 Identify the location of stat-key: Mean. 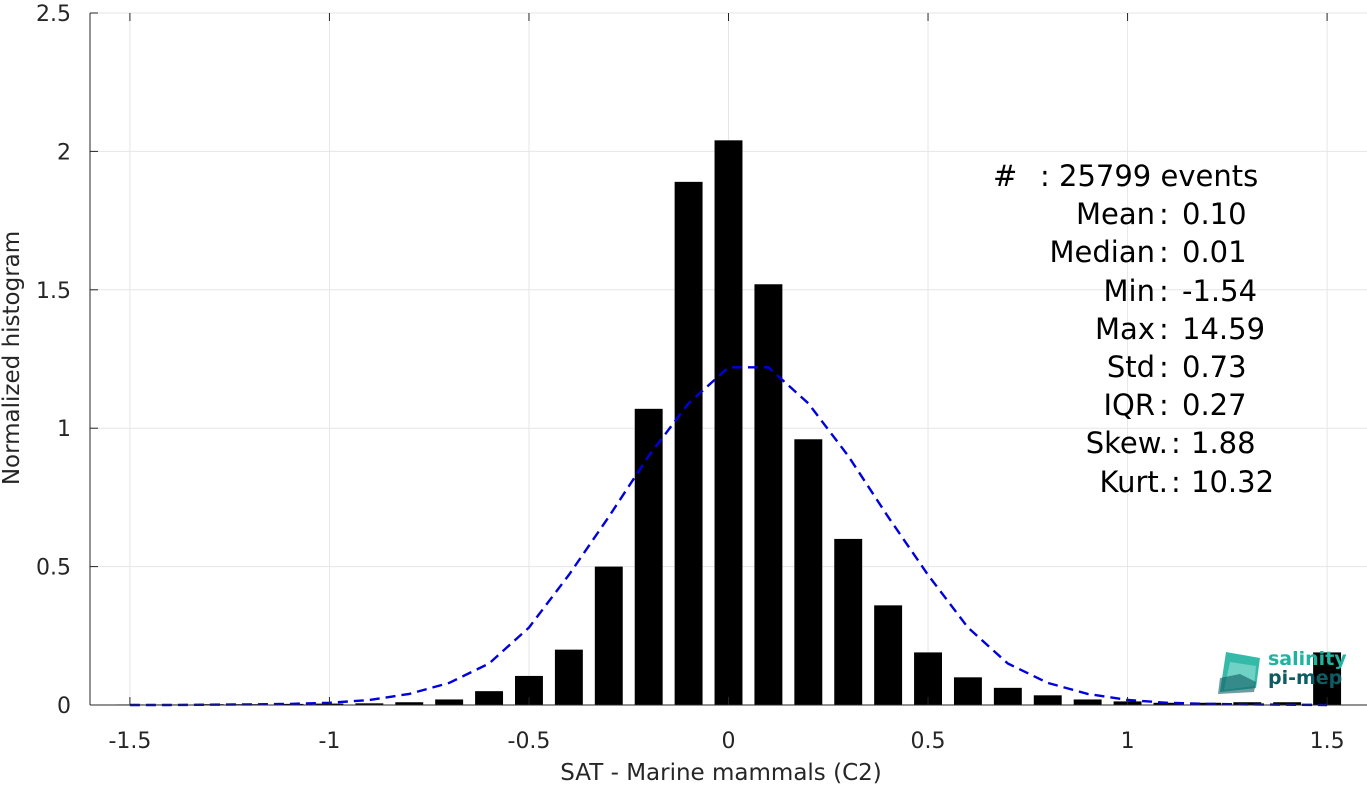
(1115, 214).